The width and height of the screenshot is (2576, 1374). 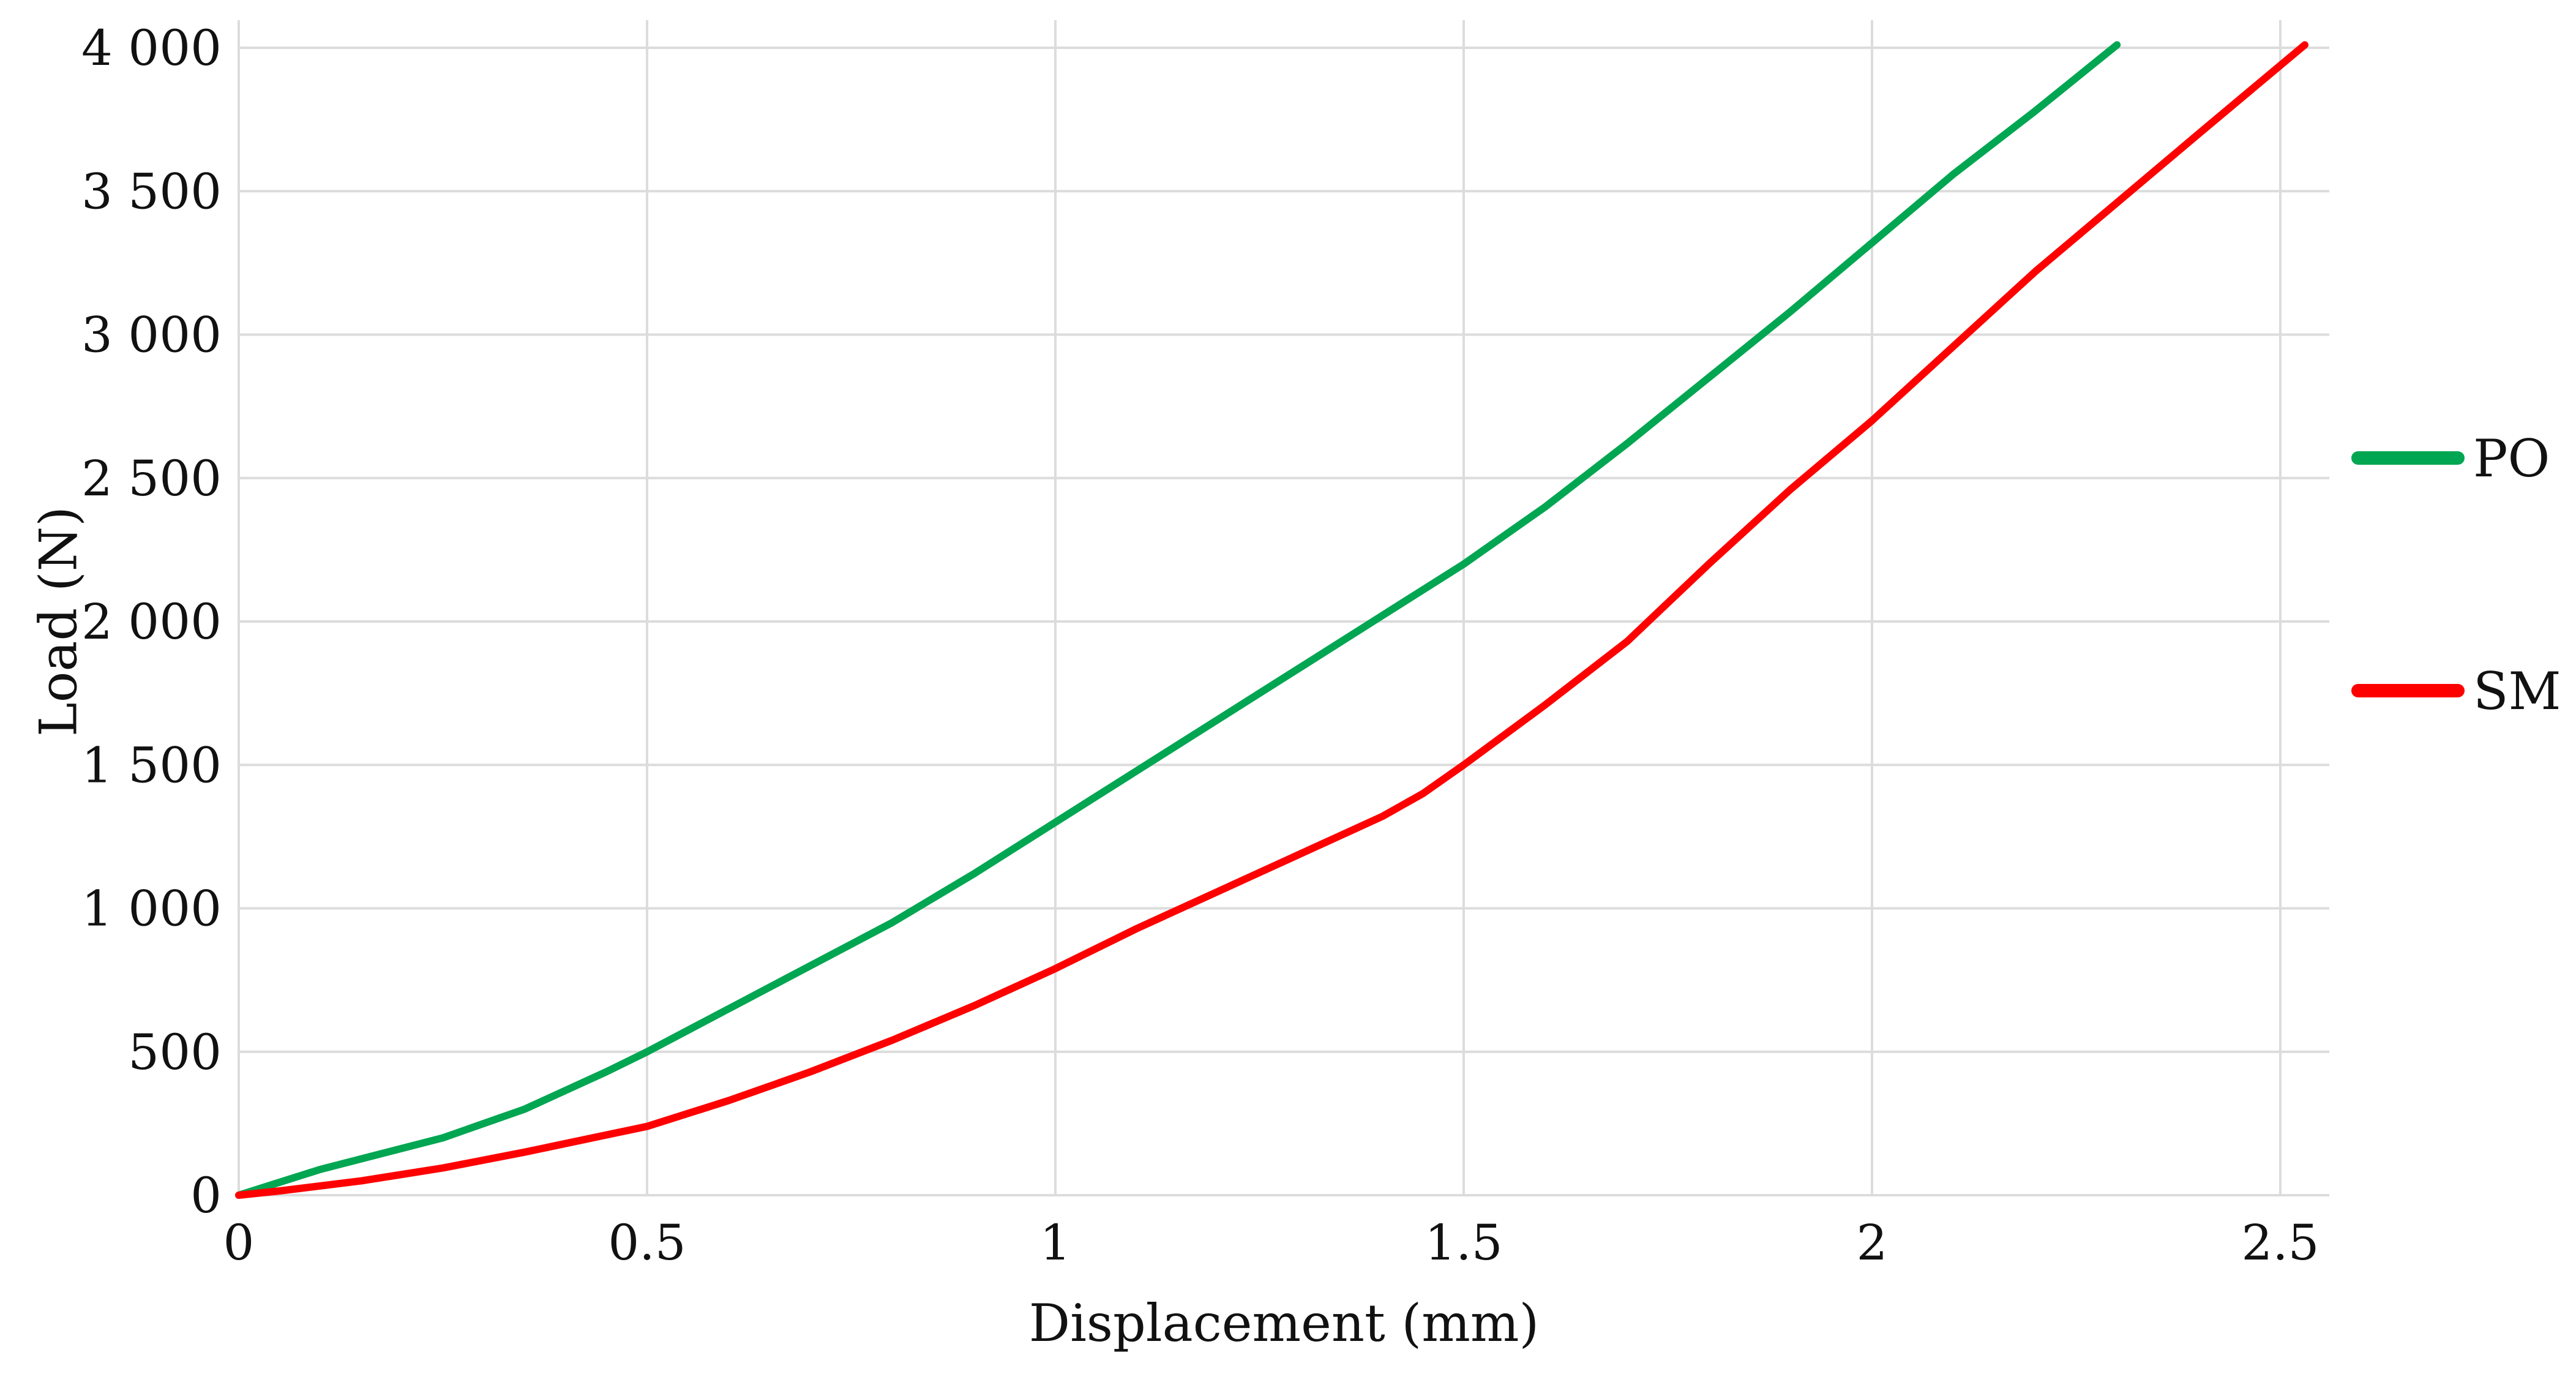 I want to click on x-tick-label: 1, so click(x=1056, y=1242).